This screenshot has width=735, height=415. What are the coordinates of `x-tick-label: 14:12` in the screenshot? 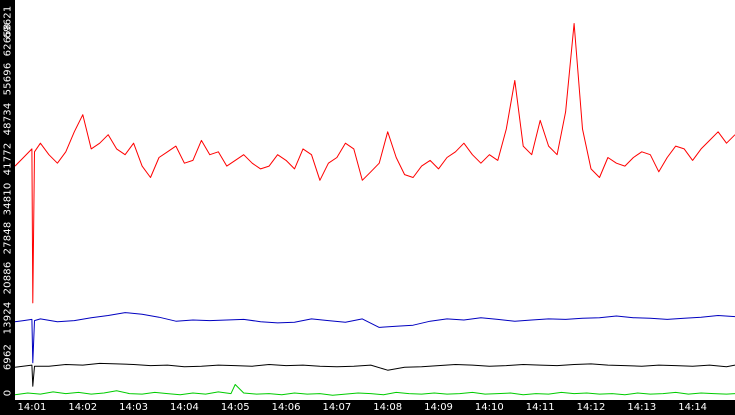 It's located at (591, 407).